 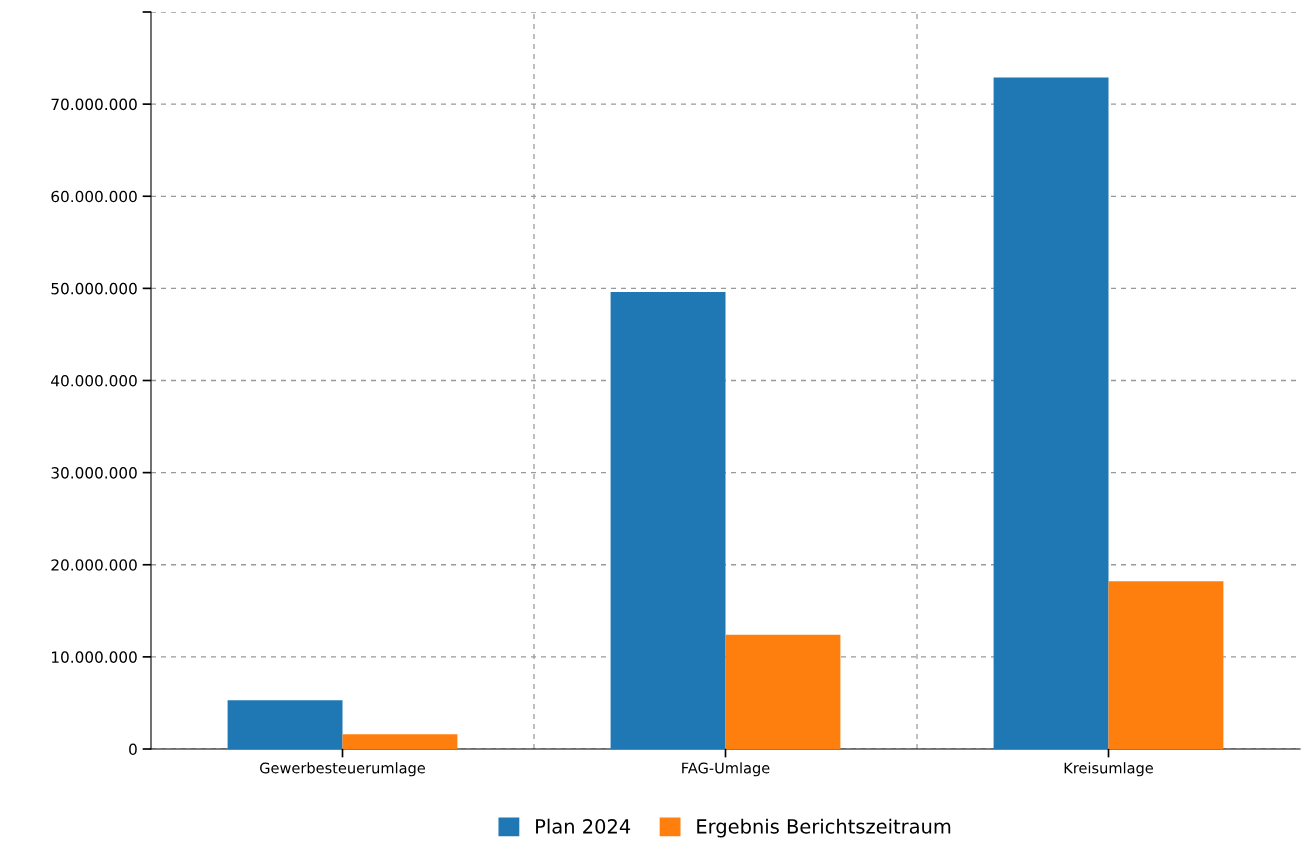 What do you see at coordinates (342, 769) in the screenshot?
I see `x-tick-label: Gewerbesteuerumlage` at bounding box center [342, 769].